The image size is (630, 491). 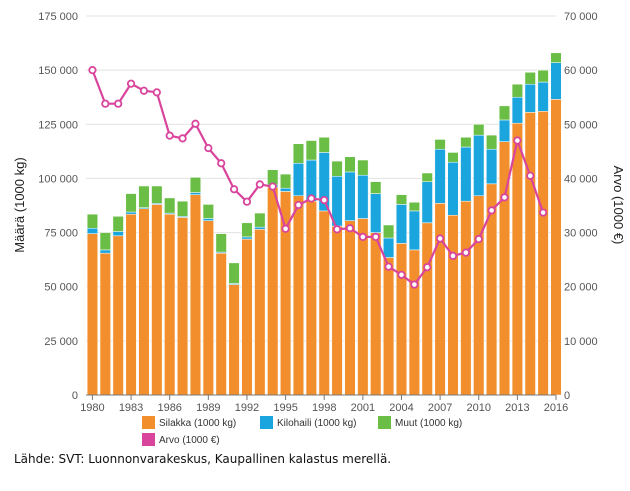 I want to click on x-tick-label: 2001, so click(x=363, y=408).